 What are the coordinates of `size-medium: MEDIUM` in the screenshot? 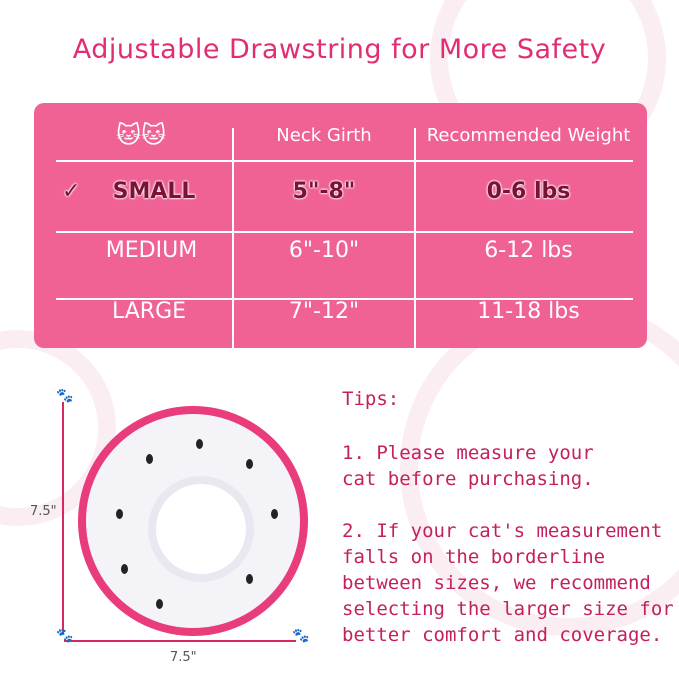 It's located at (151, 250).